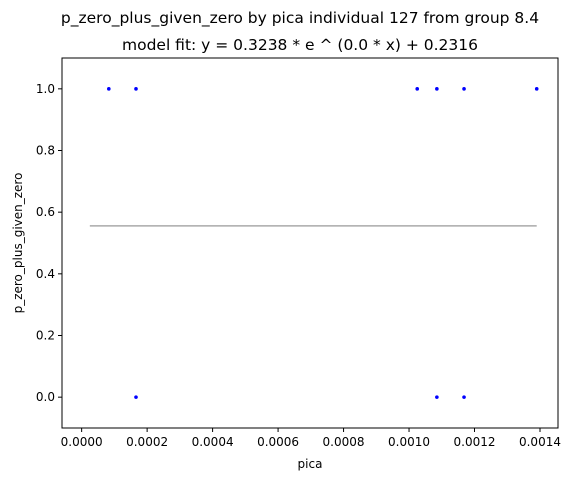 Image resolution: width=572 pixels, height=480 pixels. I want to click on x-tick-label-0: 0.0000, so click(82, 442).